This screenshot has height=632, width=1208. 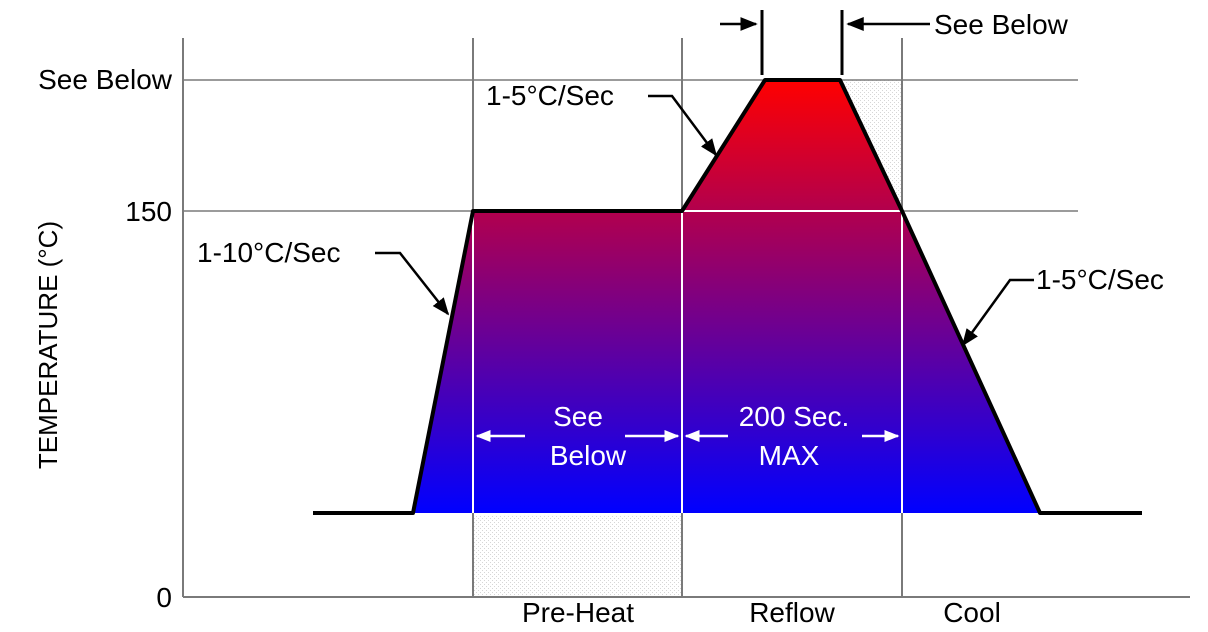 I want to click on reflow-ramp-leader, so click(x=683, y=125).